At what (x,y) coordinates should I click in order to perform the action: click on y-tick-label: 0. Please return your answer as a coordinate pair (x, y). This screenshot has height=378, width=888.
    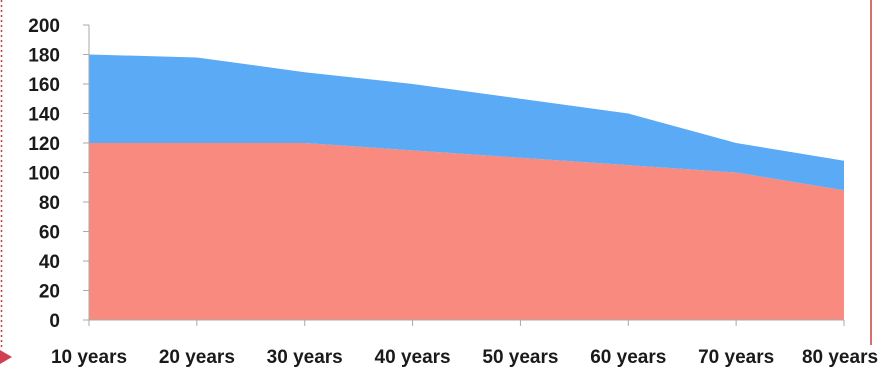
    Looking at the image, I should click on (54, 321).